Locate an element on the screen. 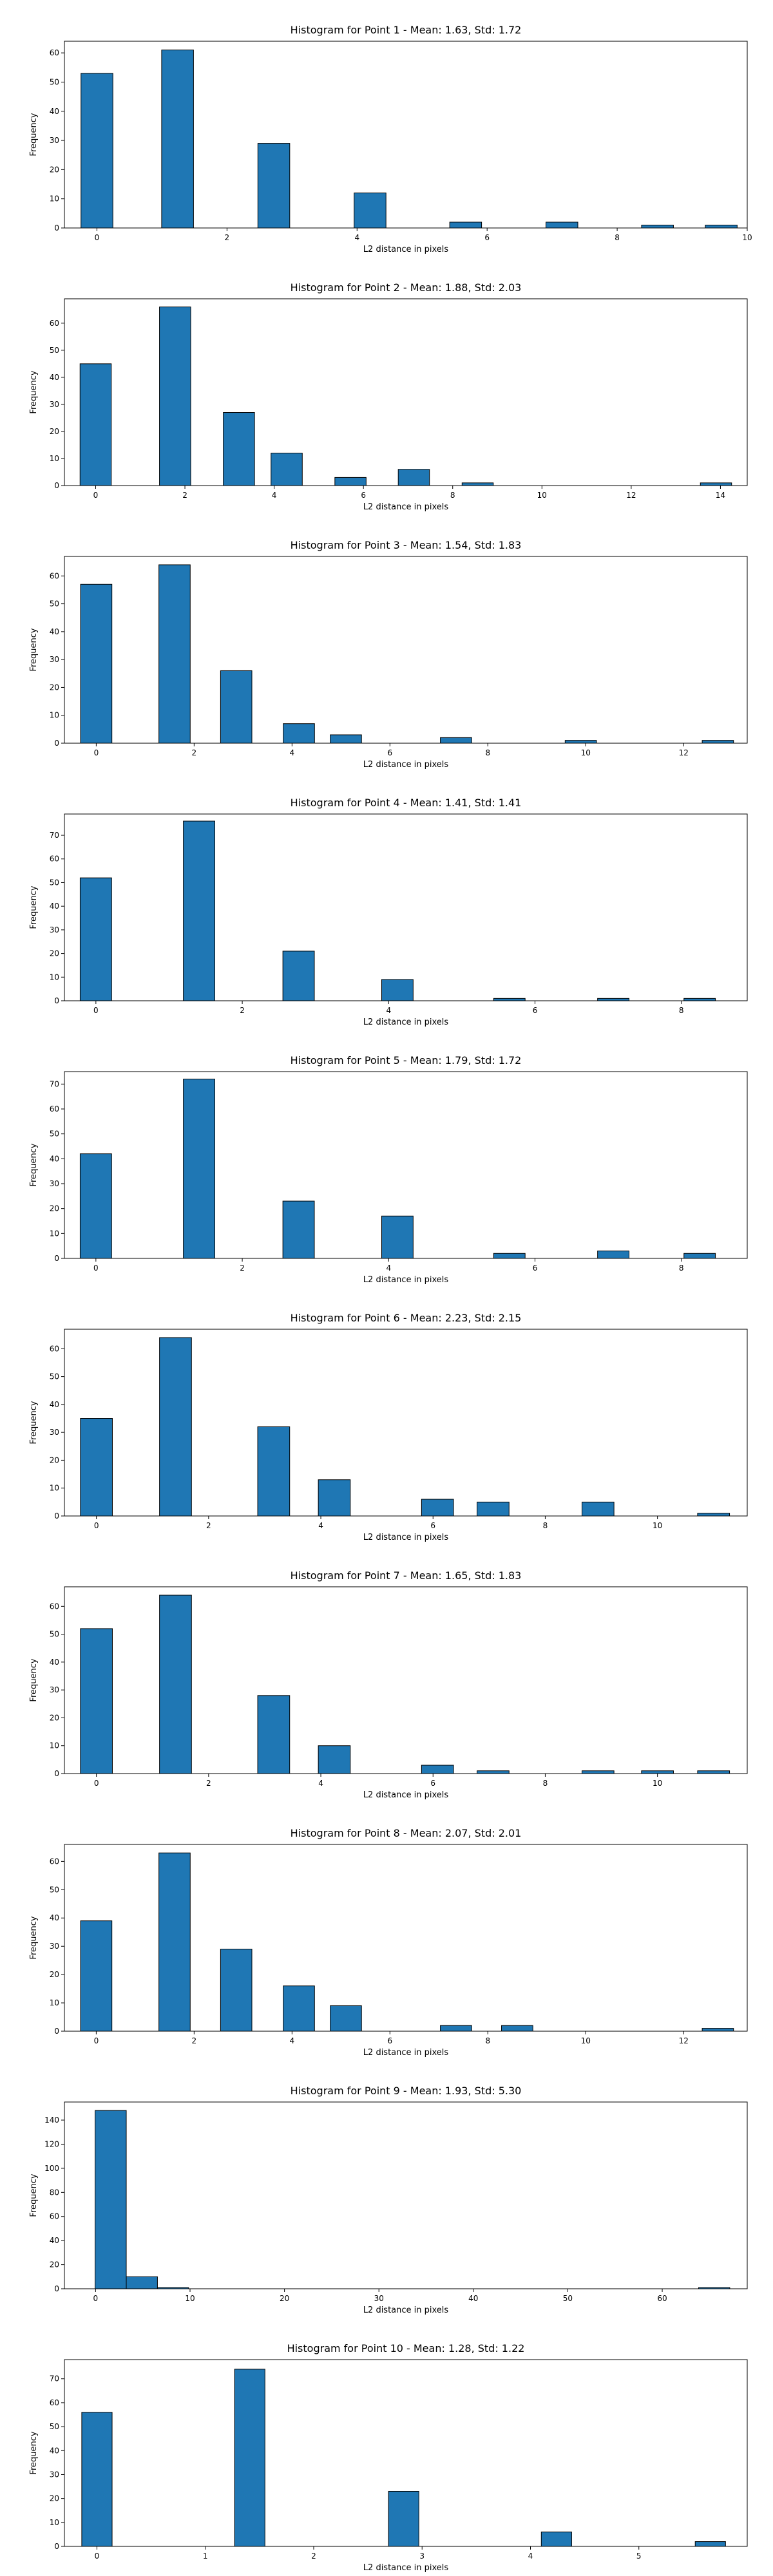 Image resolution: width=773 pixels, height=2576 pixels. x-tick-label: 1 is located at coordinates (205, 2557).